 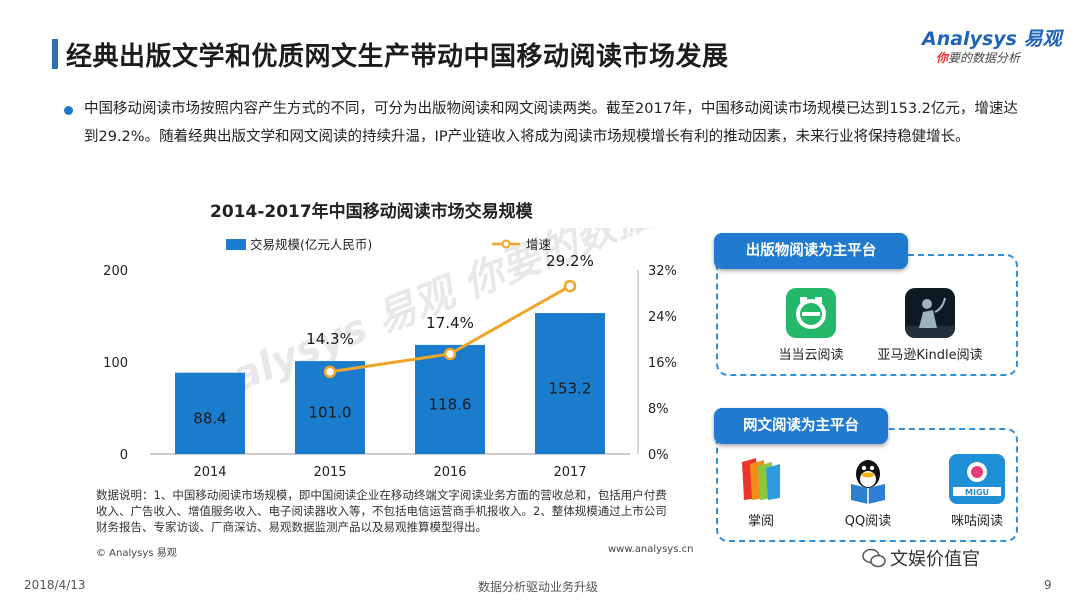 I want to click on growth-value-label: 29.2%, so click(x=570, y=261).